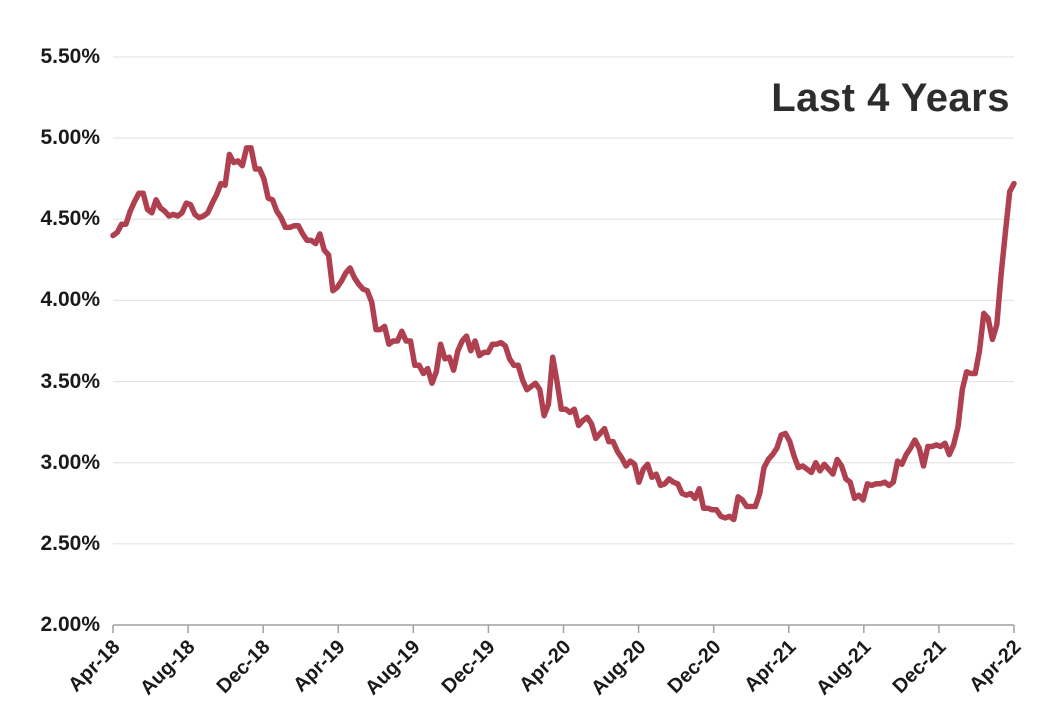  I want to click on chart-title: Last 4 Years, so click(890, 98).